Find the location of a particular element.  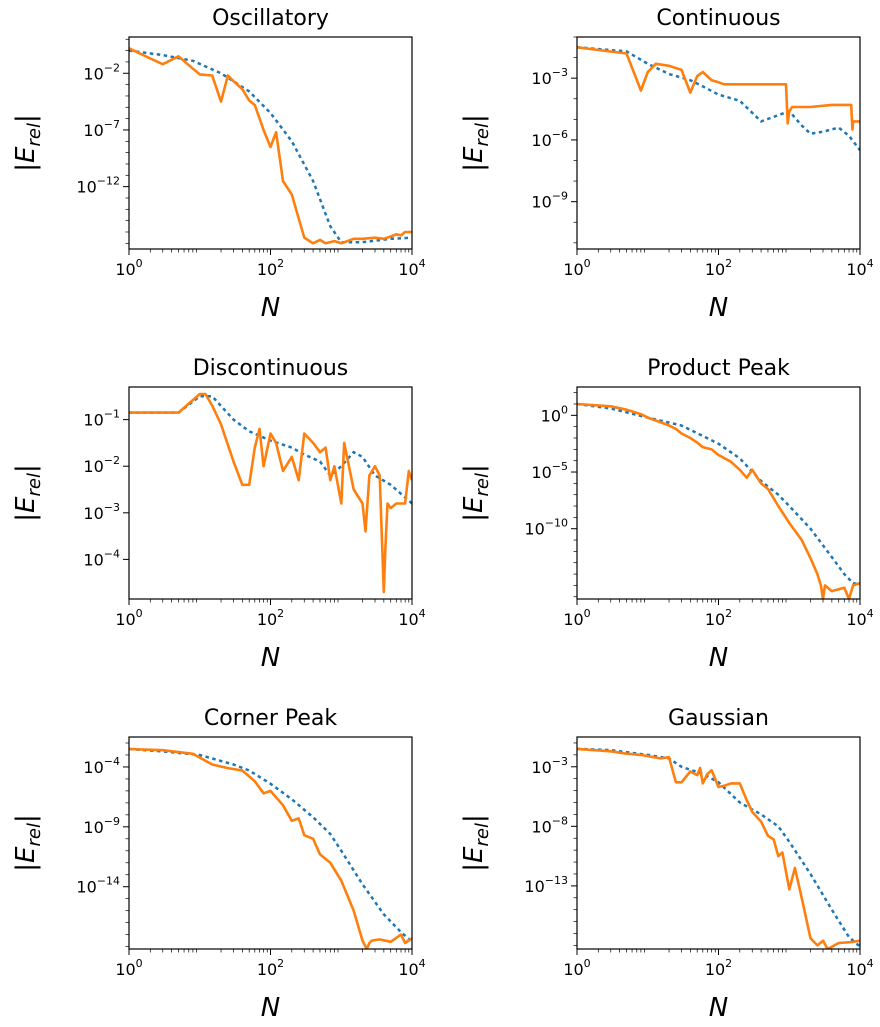

y-tick-label: 10⁻⁸ is located at coordinates (549, 825).